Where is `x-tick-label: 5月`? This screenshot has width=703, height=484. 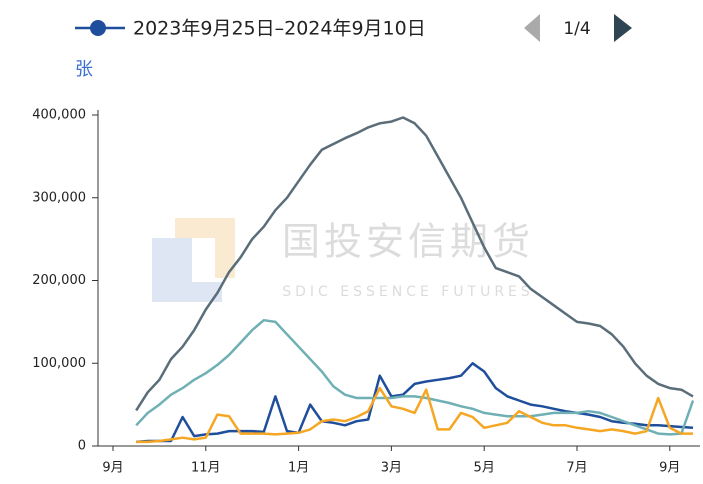
x-tick-label: 5月 is located at coordinates (484, 468).